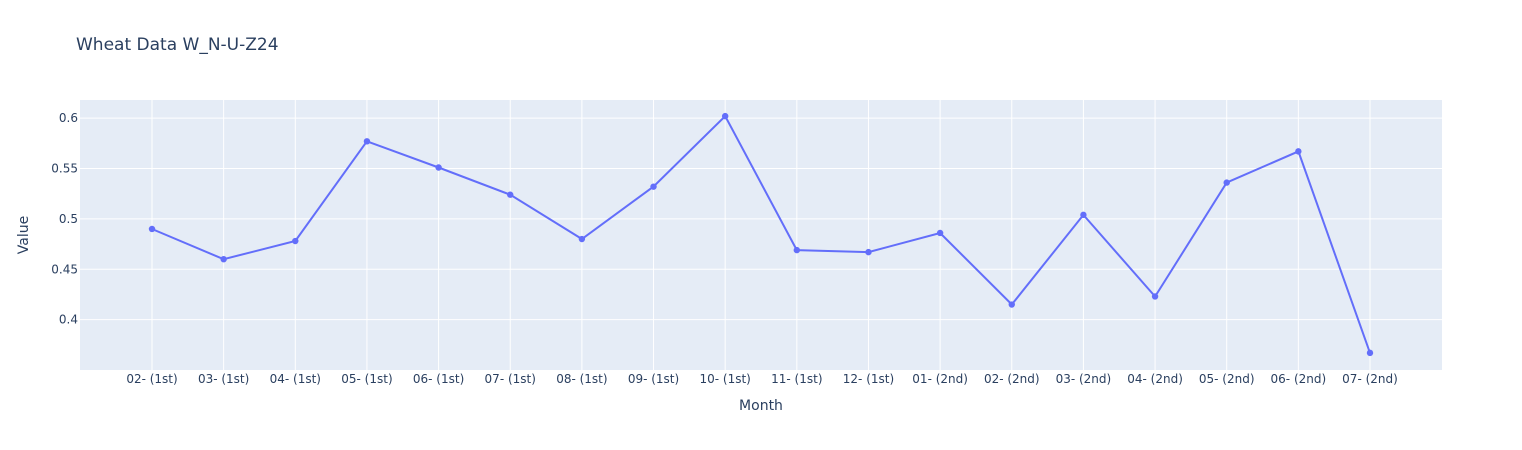  Describe the element at coordinates (1227, 379) in the screenshot. I see `x-tick-label: 05- (2nd)` at that location.